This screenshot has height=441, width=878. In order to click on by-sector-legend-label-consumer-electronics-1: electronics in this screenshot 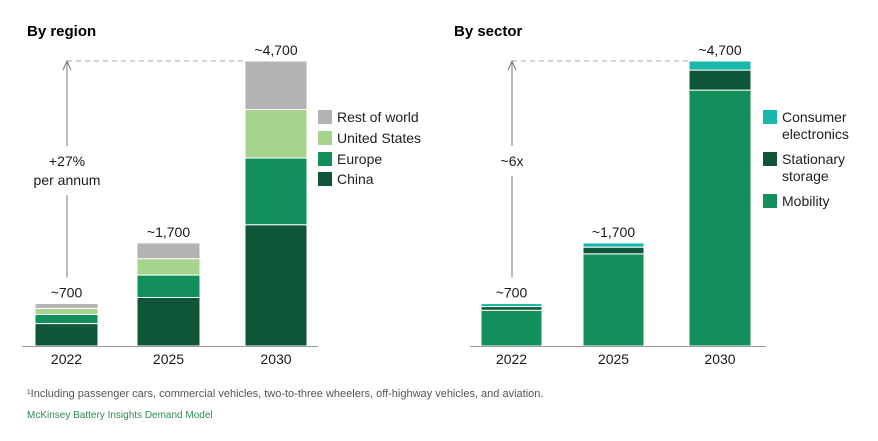, I will do `click(815, 134)`.